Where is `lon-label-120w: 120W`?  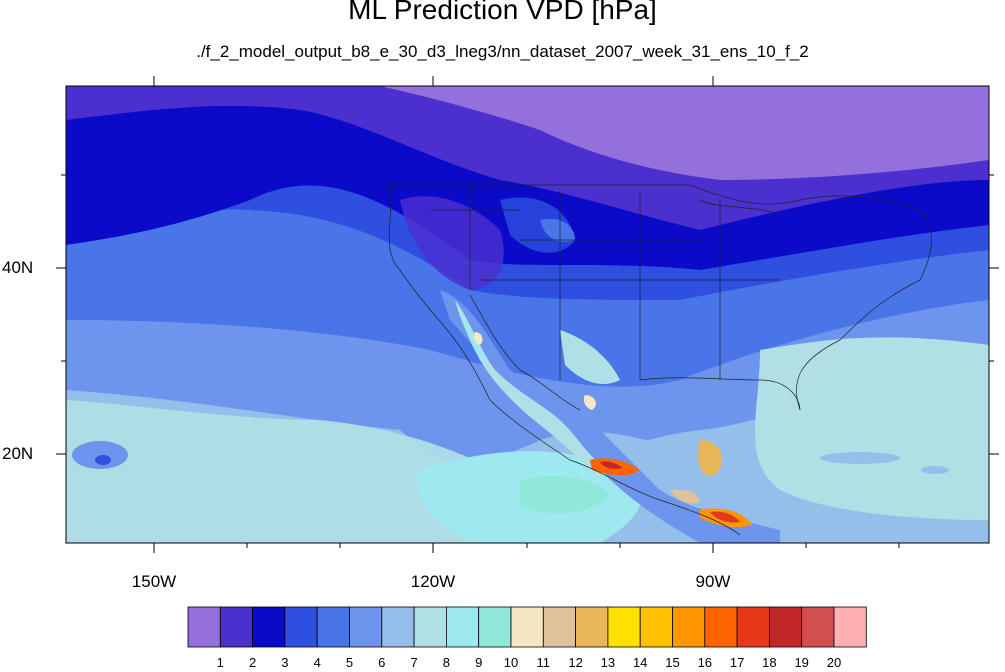
lon-label-120w: 120W is located at coordinates (433, 581).